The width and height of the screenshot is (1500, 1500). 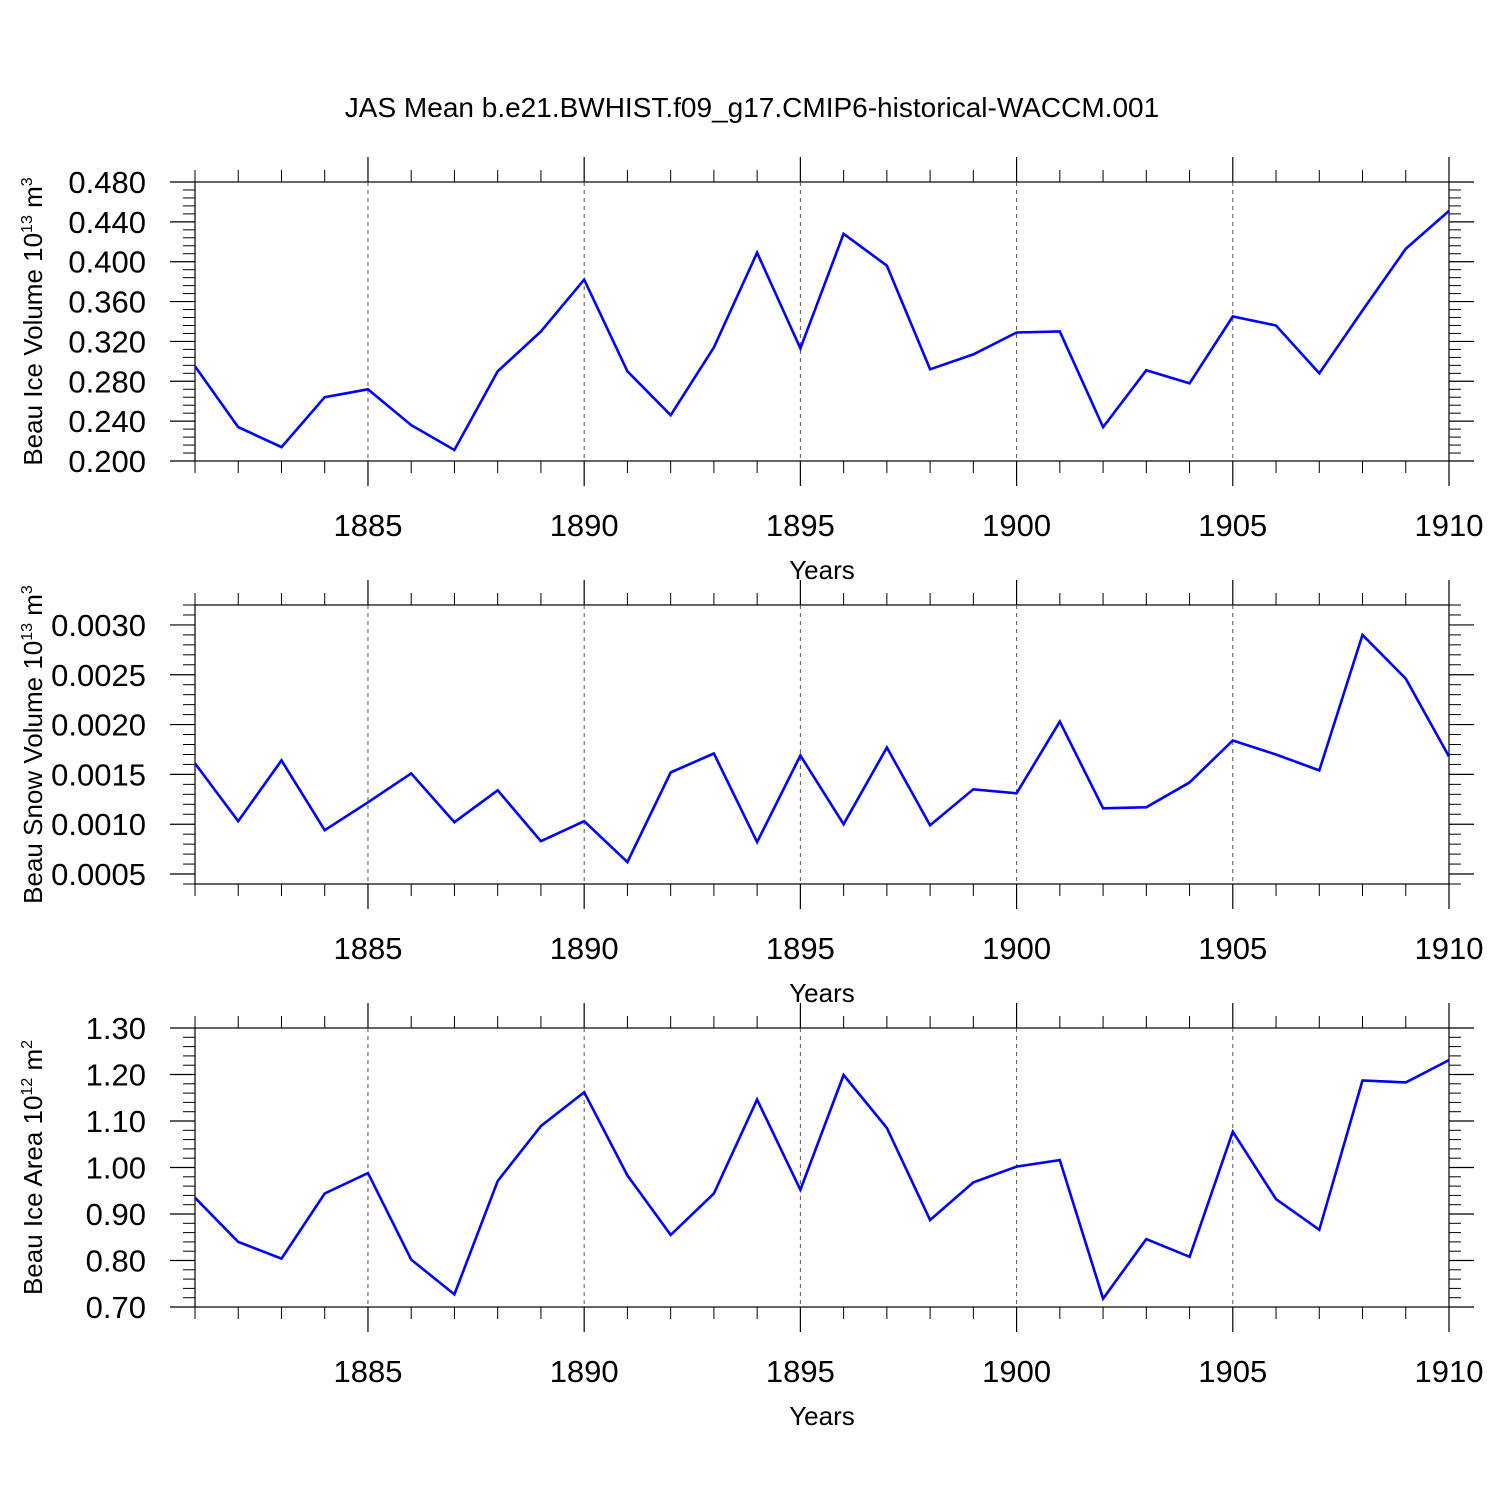 What do you see at coordinates (116, 1214) in the screenshot?
I see `y-tick-label: 0.90` at bounding box center [116, 1214].